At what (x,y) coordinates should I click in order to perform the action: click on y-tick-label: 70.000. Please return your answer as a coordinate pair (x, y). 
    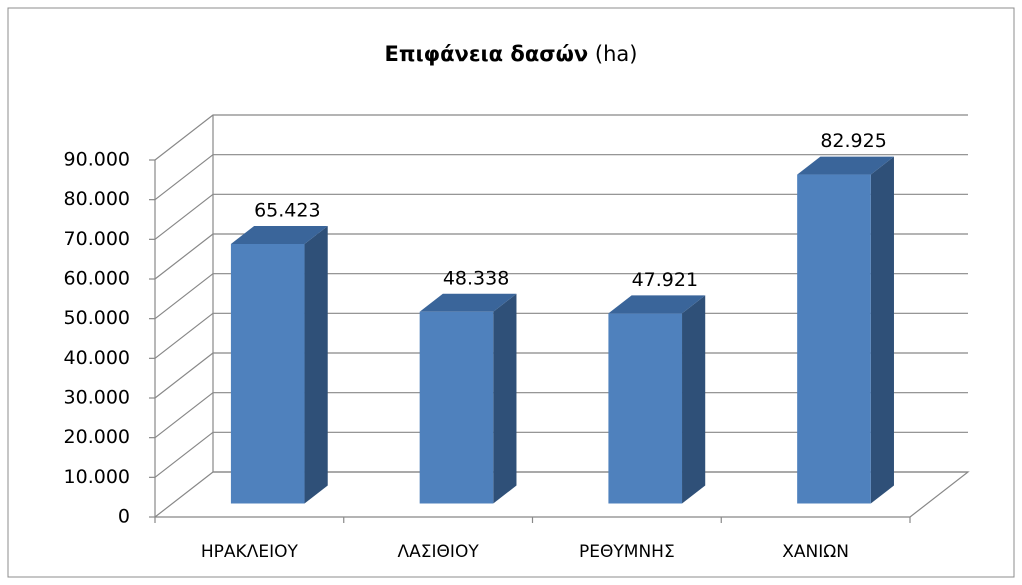
    Looking at the image, I should click on (97, 239).